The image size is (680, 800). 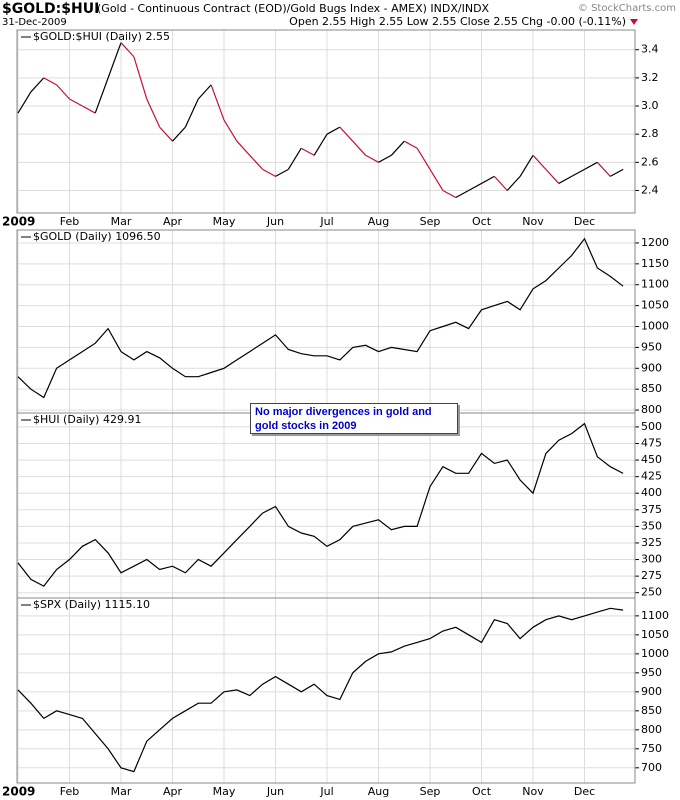 What do you see at coordinates (650, 77) in the screenshot?
I see `y-tick-label: 3.2` at bounding box center [650, 77].